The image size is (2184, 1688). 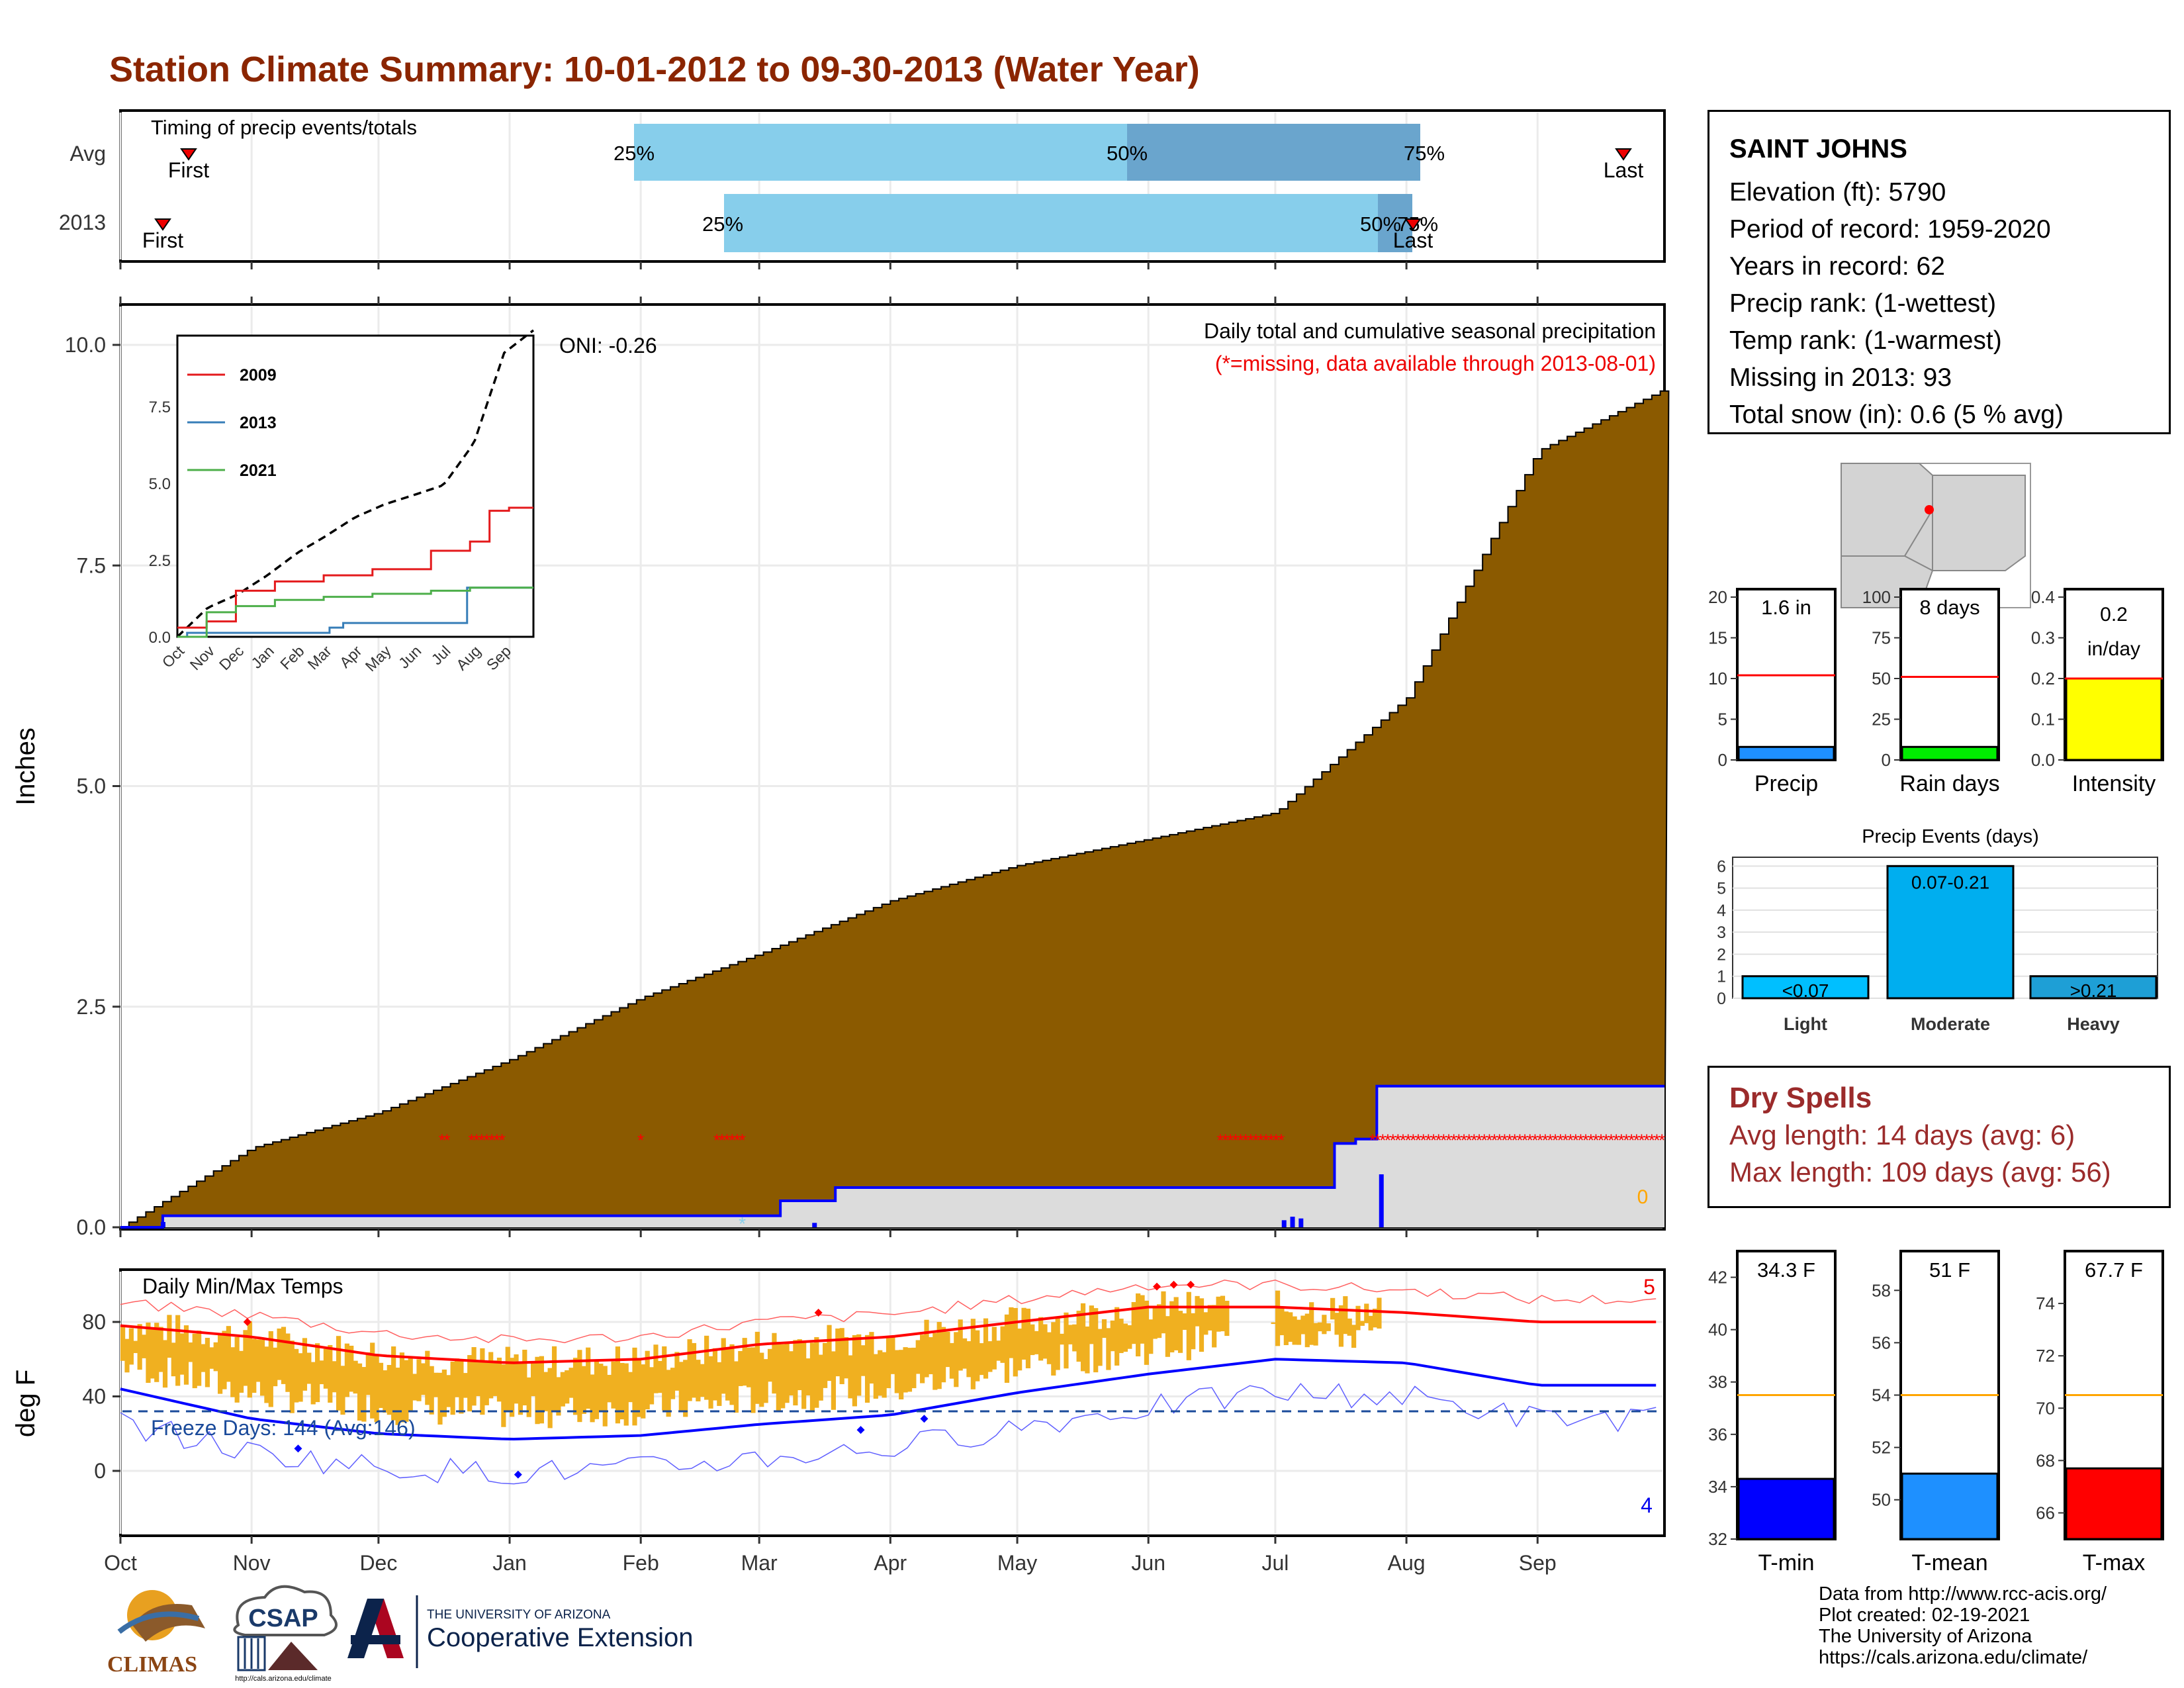 What do you see at coordinates (1950, 882) in the screenshot?
I see `events-bar-label: 0.07-0.21` at bounding box center [1950, 882].